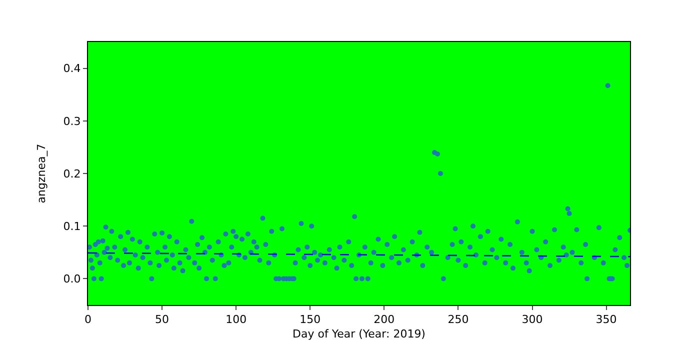 This screenshot has height=350, width=700. I want to click on x-tick-label: 100, so click(236, 319).